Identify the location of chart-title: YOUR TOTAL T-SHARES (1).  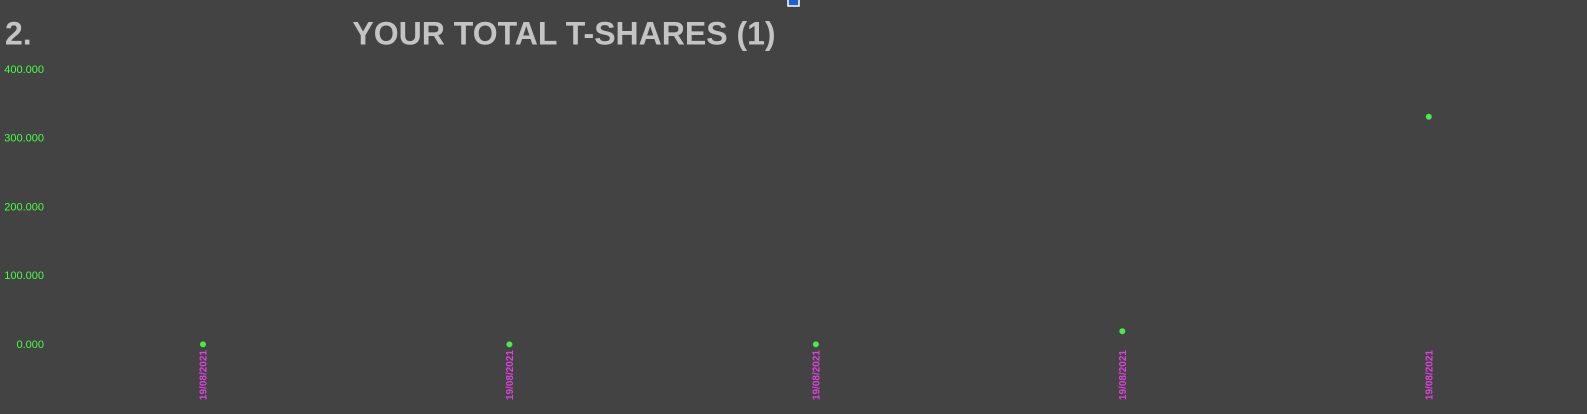
(563, 33).